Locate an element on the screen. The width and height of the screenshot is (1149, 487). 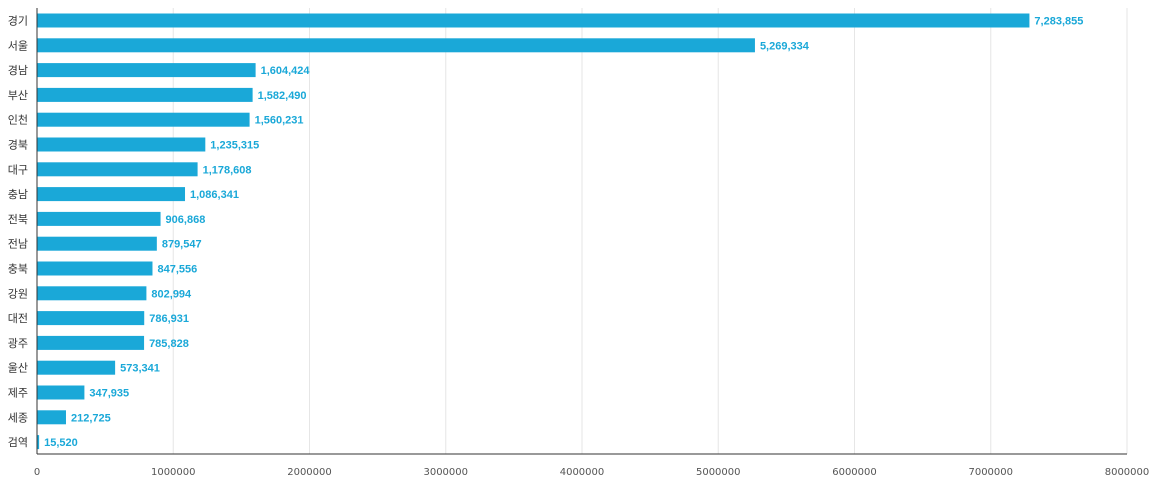
data-label: 15,520 is located at coordinates (61, 443).